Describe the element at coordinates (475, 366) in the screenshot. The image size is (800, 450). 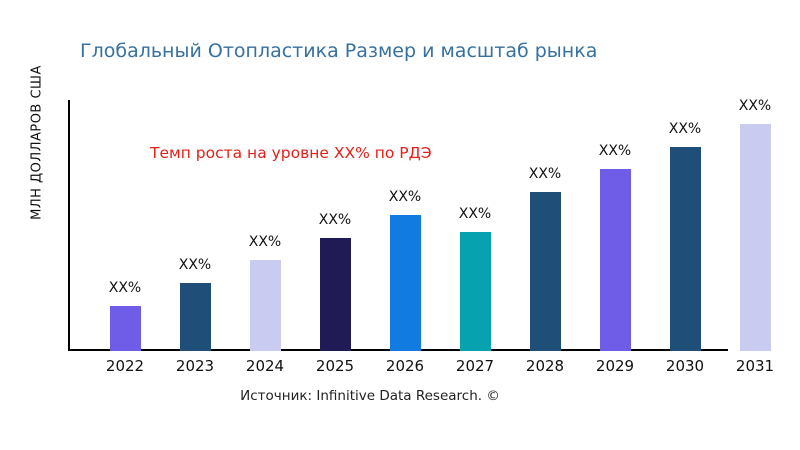
I see `x-tick-label-2027: 2027` at that location.